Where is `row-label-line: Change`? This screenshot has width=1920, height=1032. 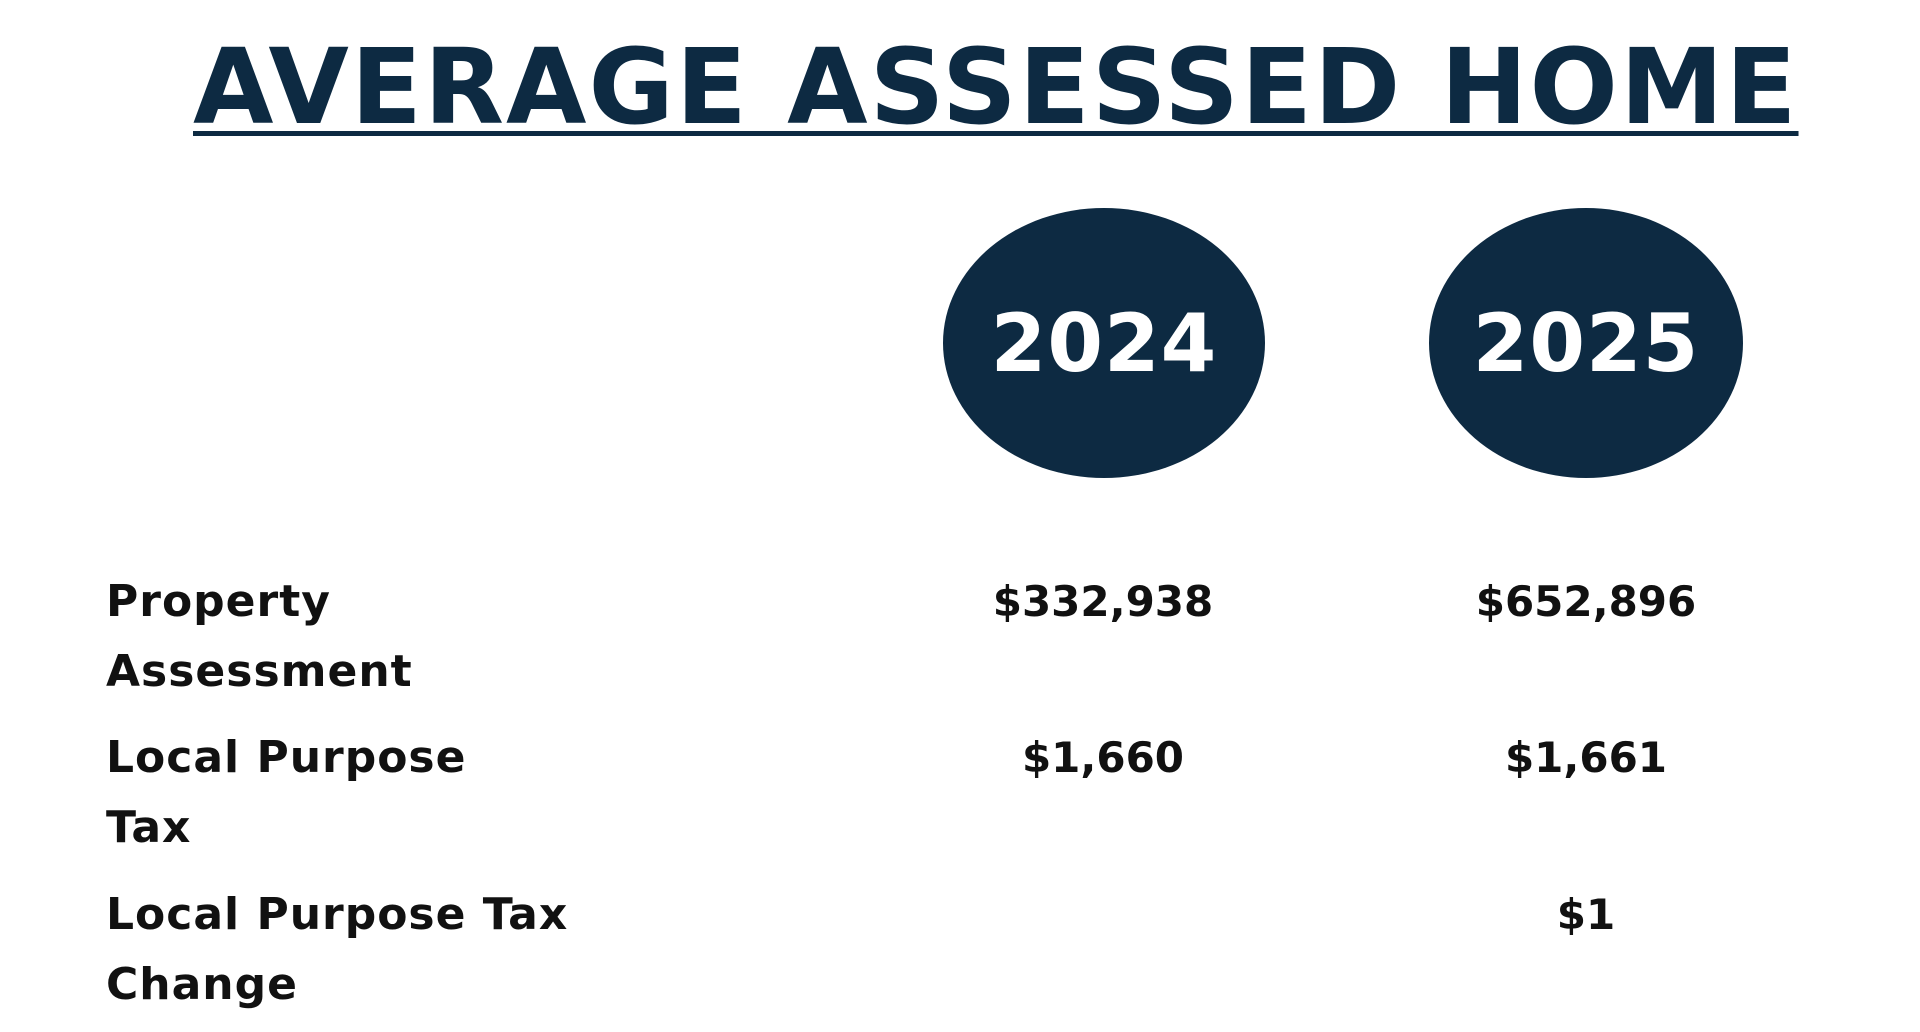 row-label-line: Change is located at coordinates (202, 984).